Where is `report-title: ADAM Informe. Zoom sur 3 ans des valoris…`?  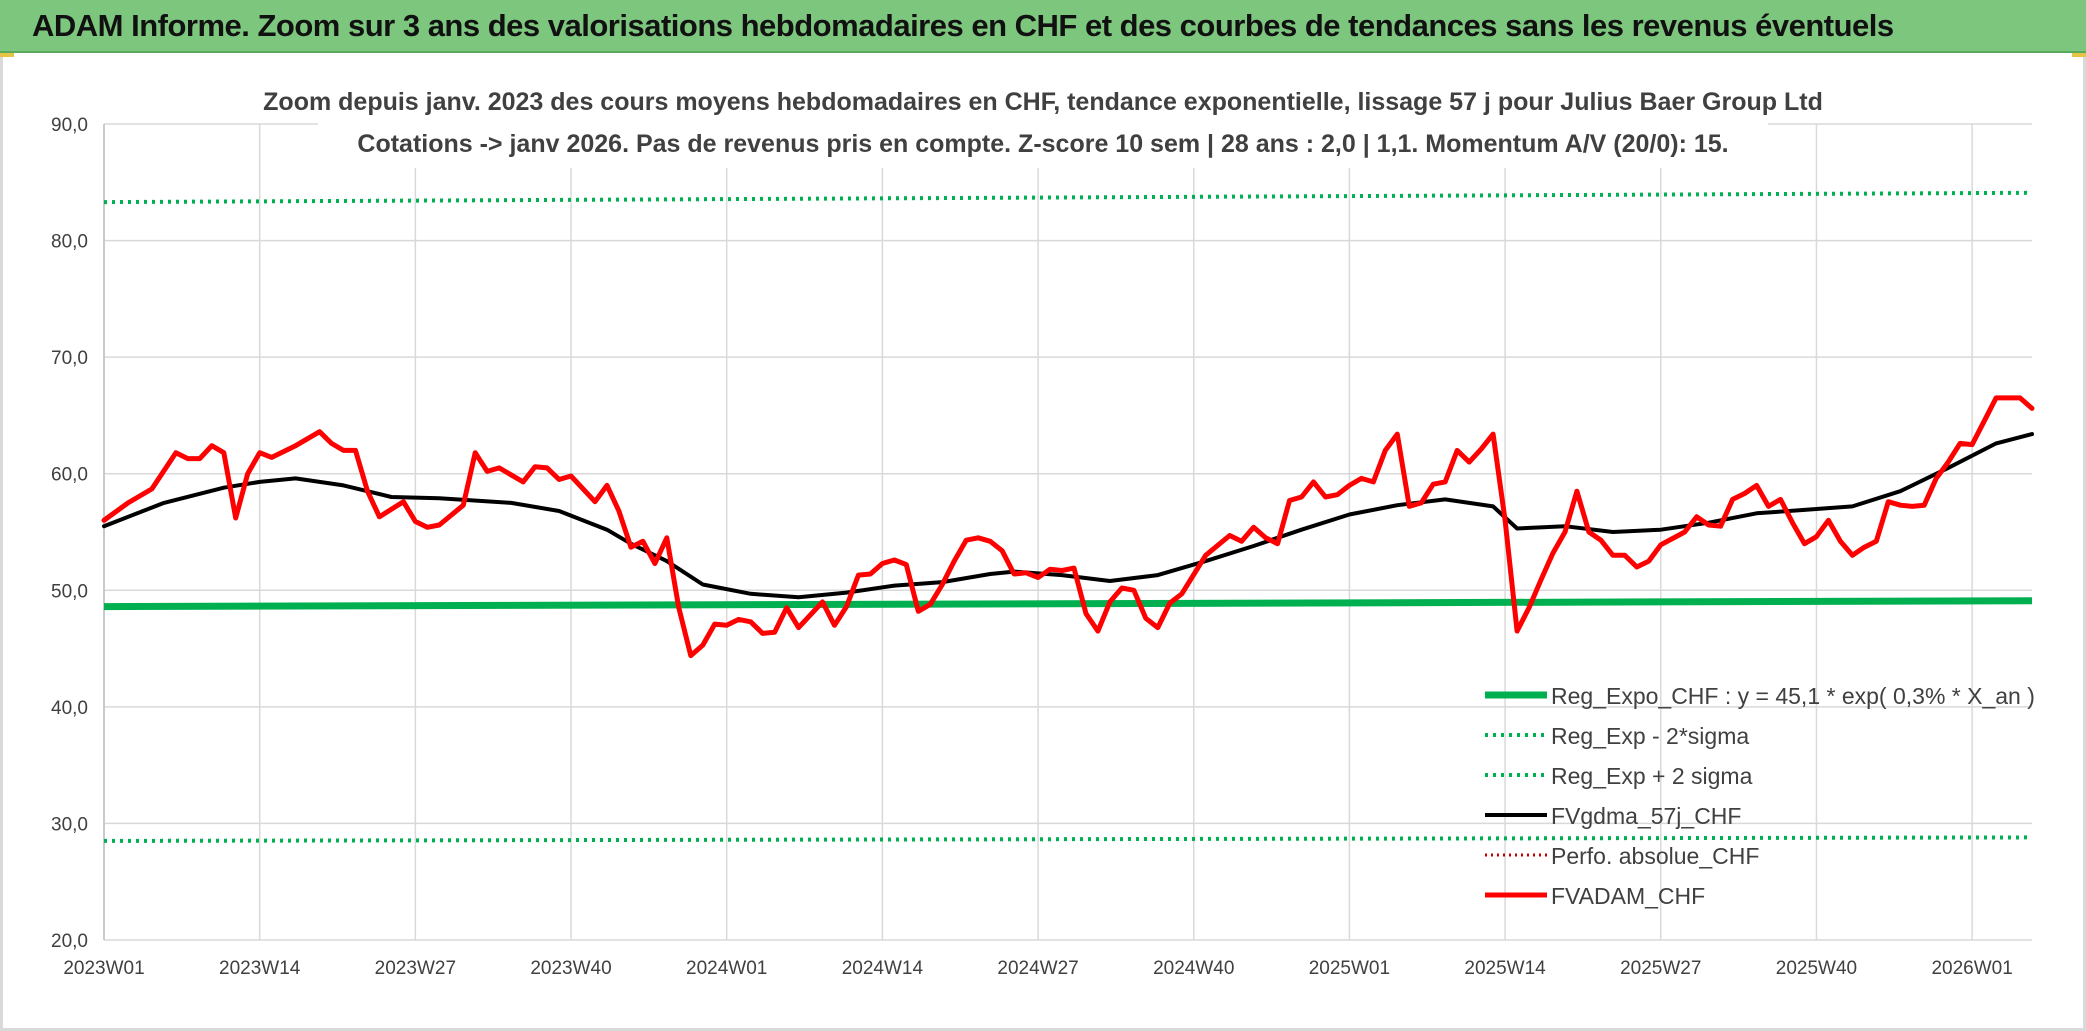
report-title: ADAM Informe. Zoom sur 3 ans des valoris… is located at coordinates (963, 25).